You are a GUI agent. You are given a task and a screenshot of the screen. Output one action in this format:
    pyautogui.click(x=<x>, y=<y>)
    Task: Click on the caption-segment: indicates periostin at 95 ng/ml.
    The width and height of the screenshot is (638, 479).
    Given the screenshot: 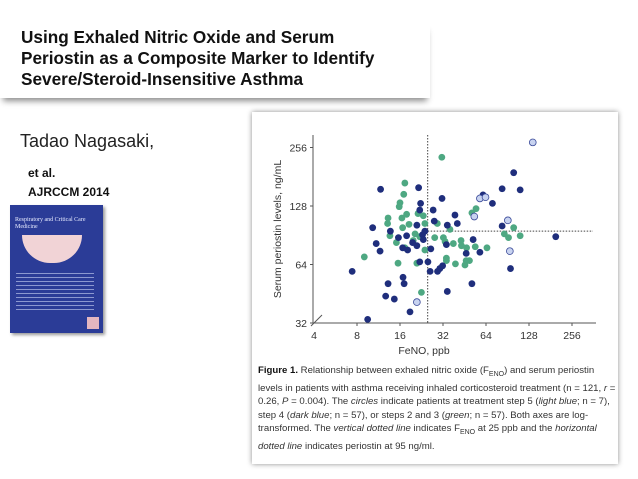 What is the action you would take?
    pyautogui.click(x=368, y=446)
    